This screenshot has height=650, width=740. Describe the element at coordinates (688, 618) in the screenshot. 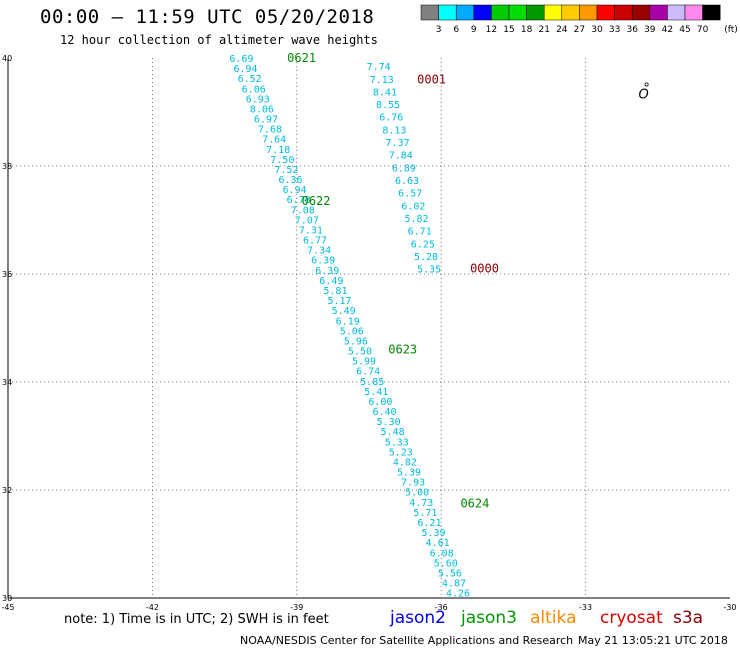

I see `legend-s3a: s3a` at that location.